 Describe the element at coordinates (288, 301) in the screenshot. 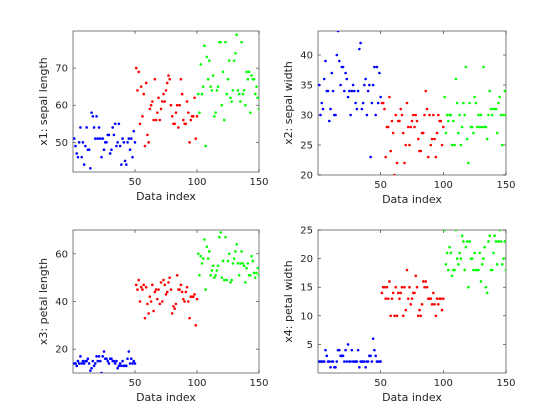

I see `y-axis-label: x4: petal width` at that location.